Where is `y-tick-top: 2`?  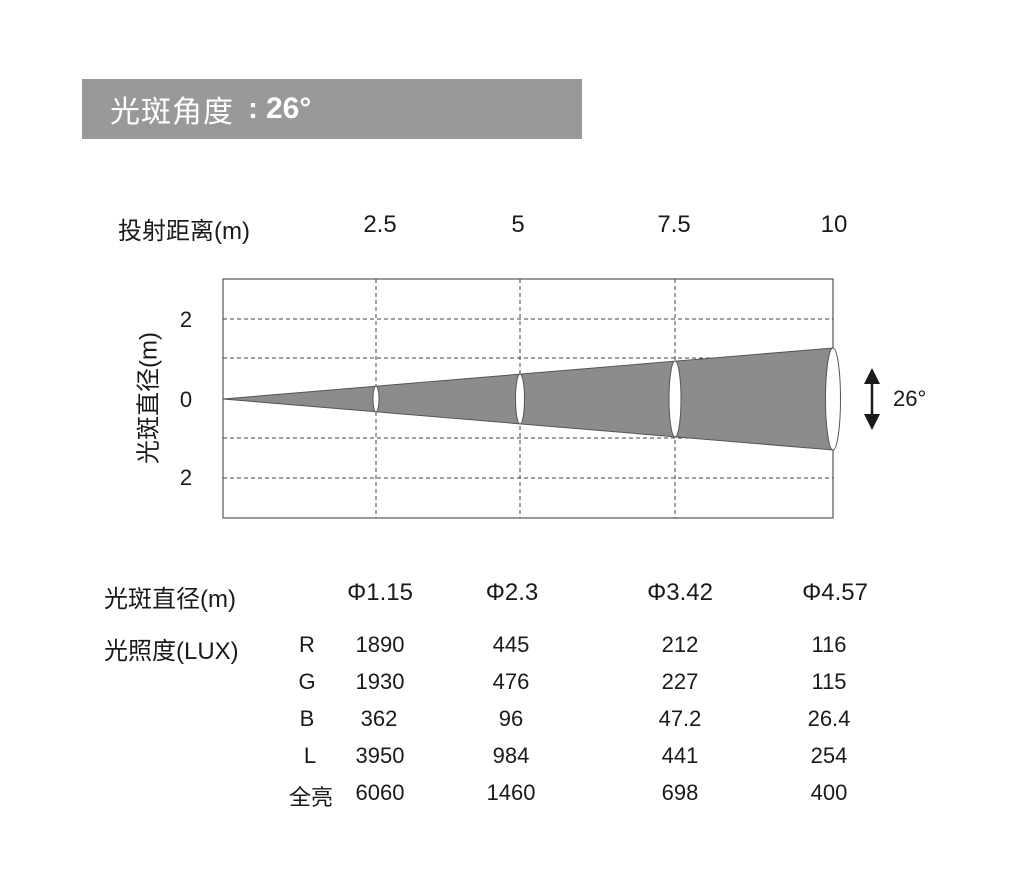
y-tick-top: 2 is located at coordinates (186, 319).